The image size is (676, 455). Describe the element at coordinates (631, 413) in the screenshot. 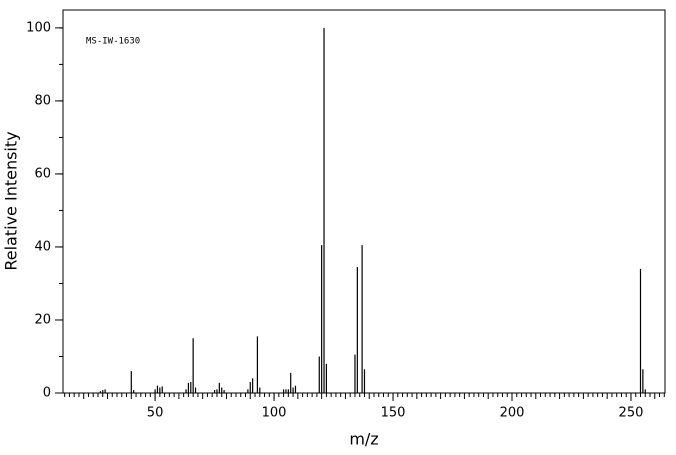

I see `x-tick-label: 250` at that location.